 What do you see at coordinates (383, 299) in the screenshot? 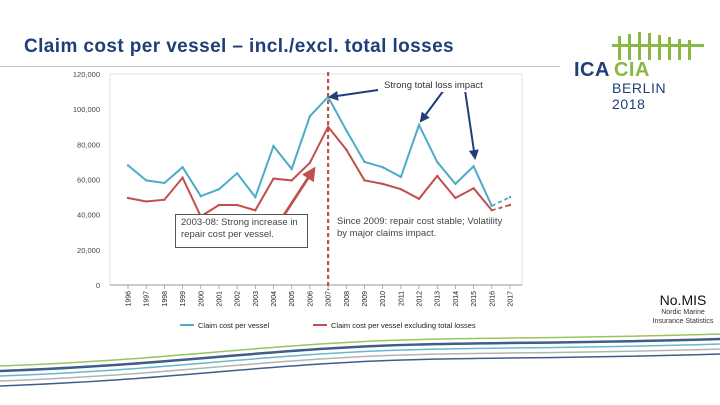
I see `x-tick-label: 2010` at bounding box center [383, 299].